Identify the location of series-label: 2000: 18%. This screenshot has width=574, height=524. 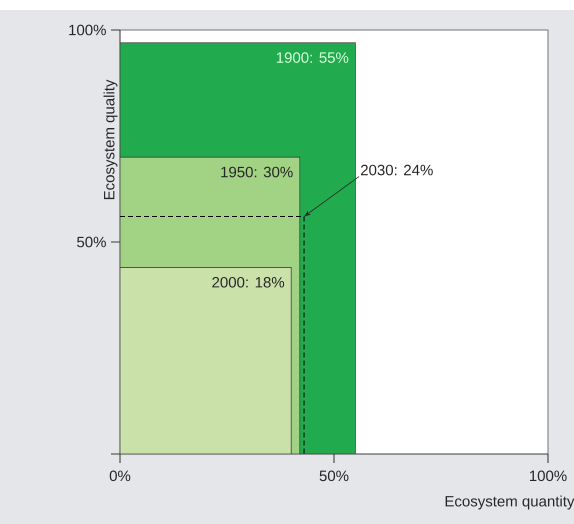
(248, 282).